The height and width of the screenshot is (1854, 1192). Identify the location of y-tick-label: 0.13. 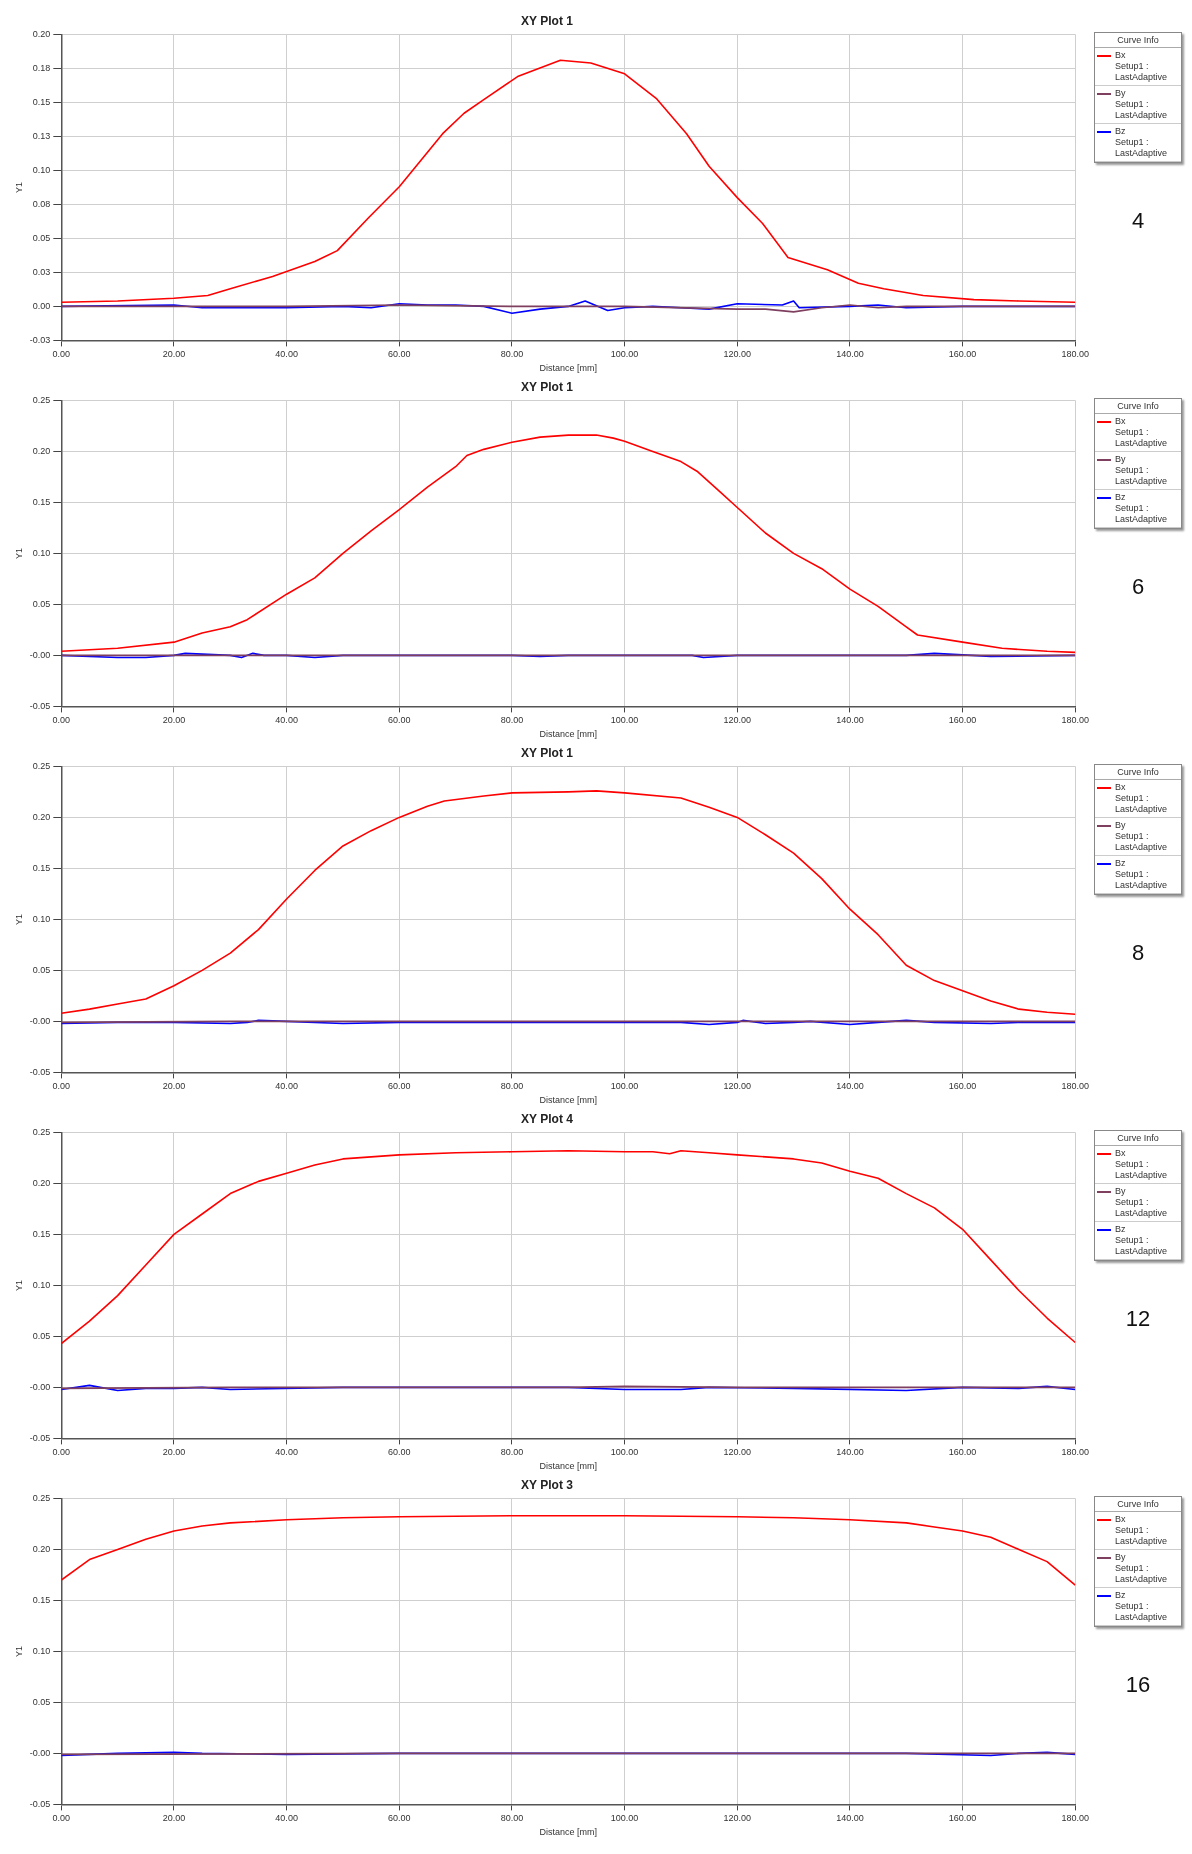
(41, 135).